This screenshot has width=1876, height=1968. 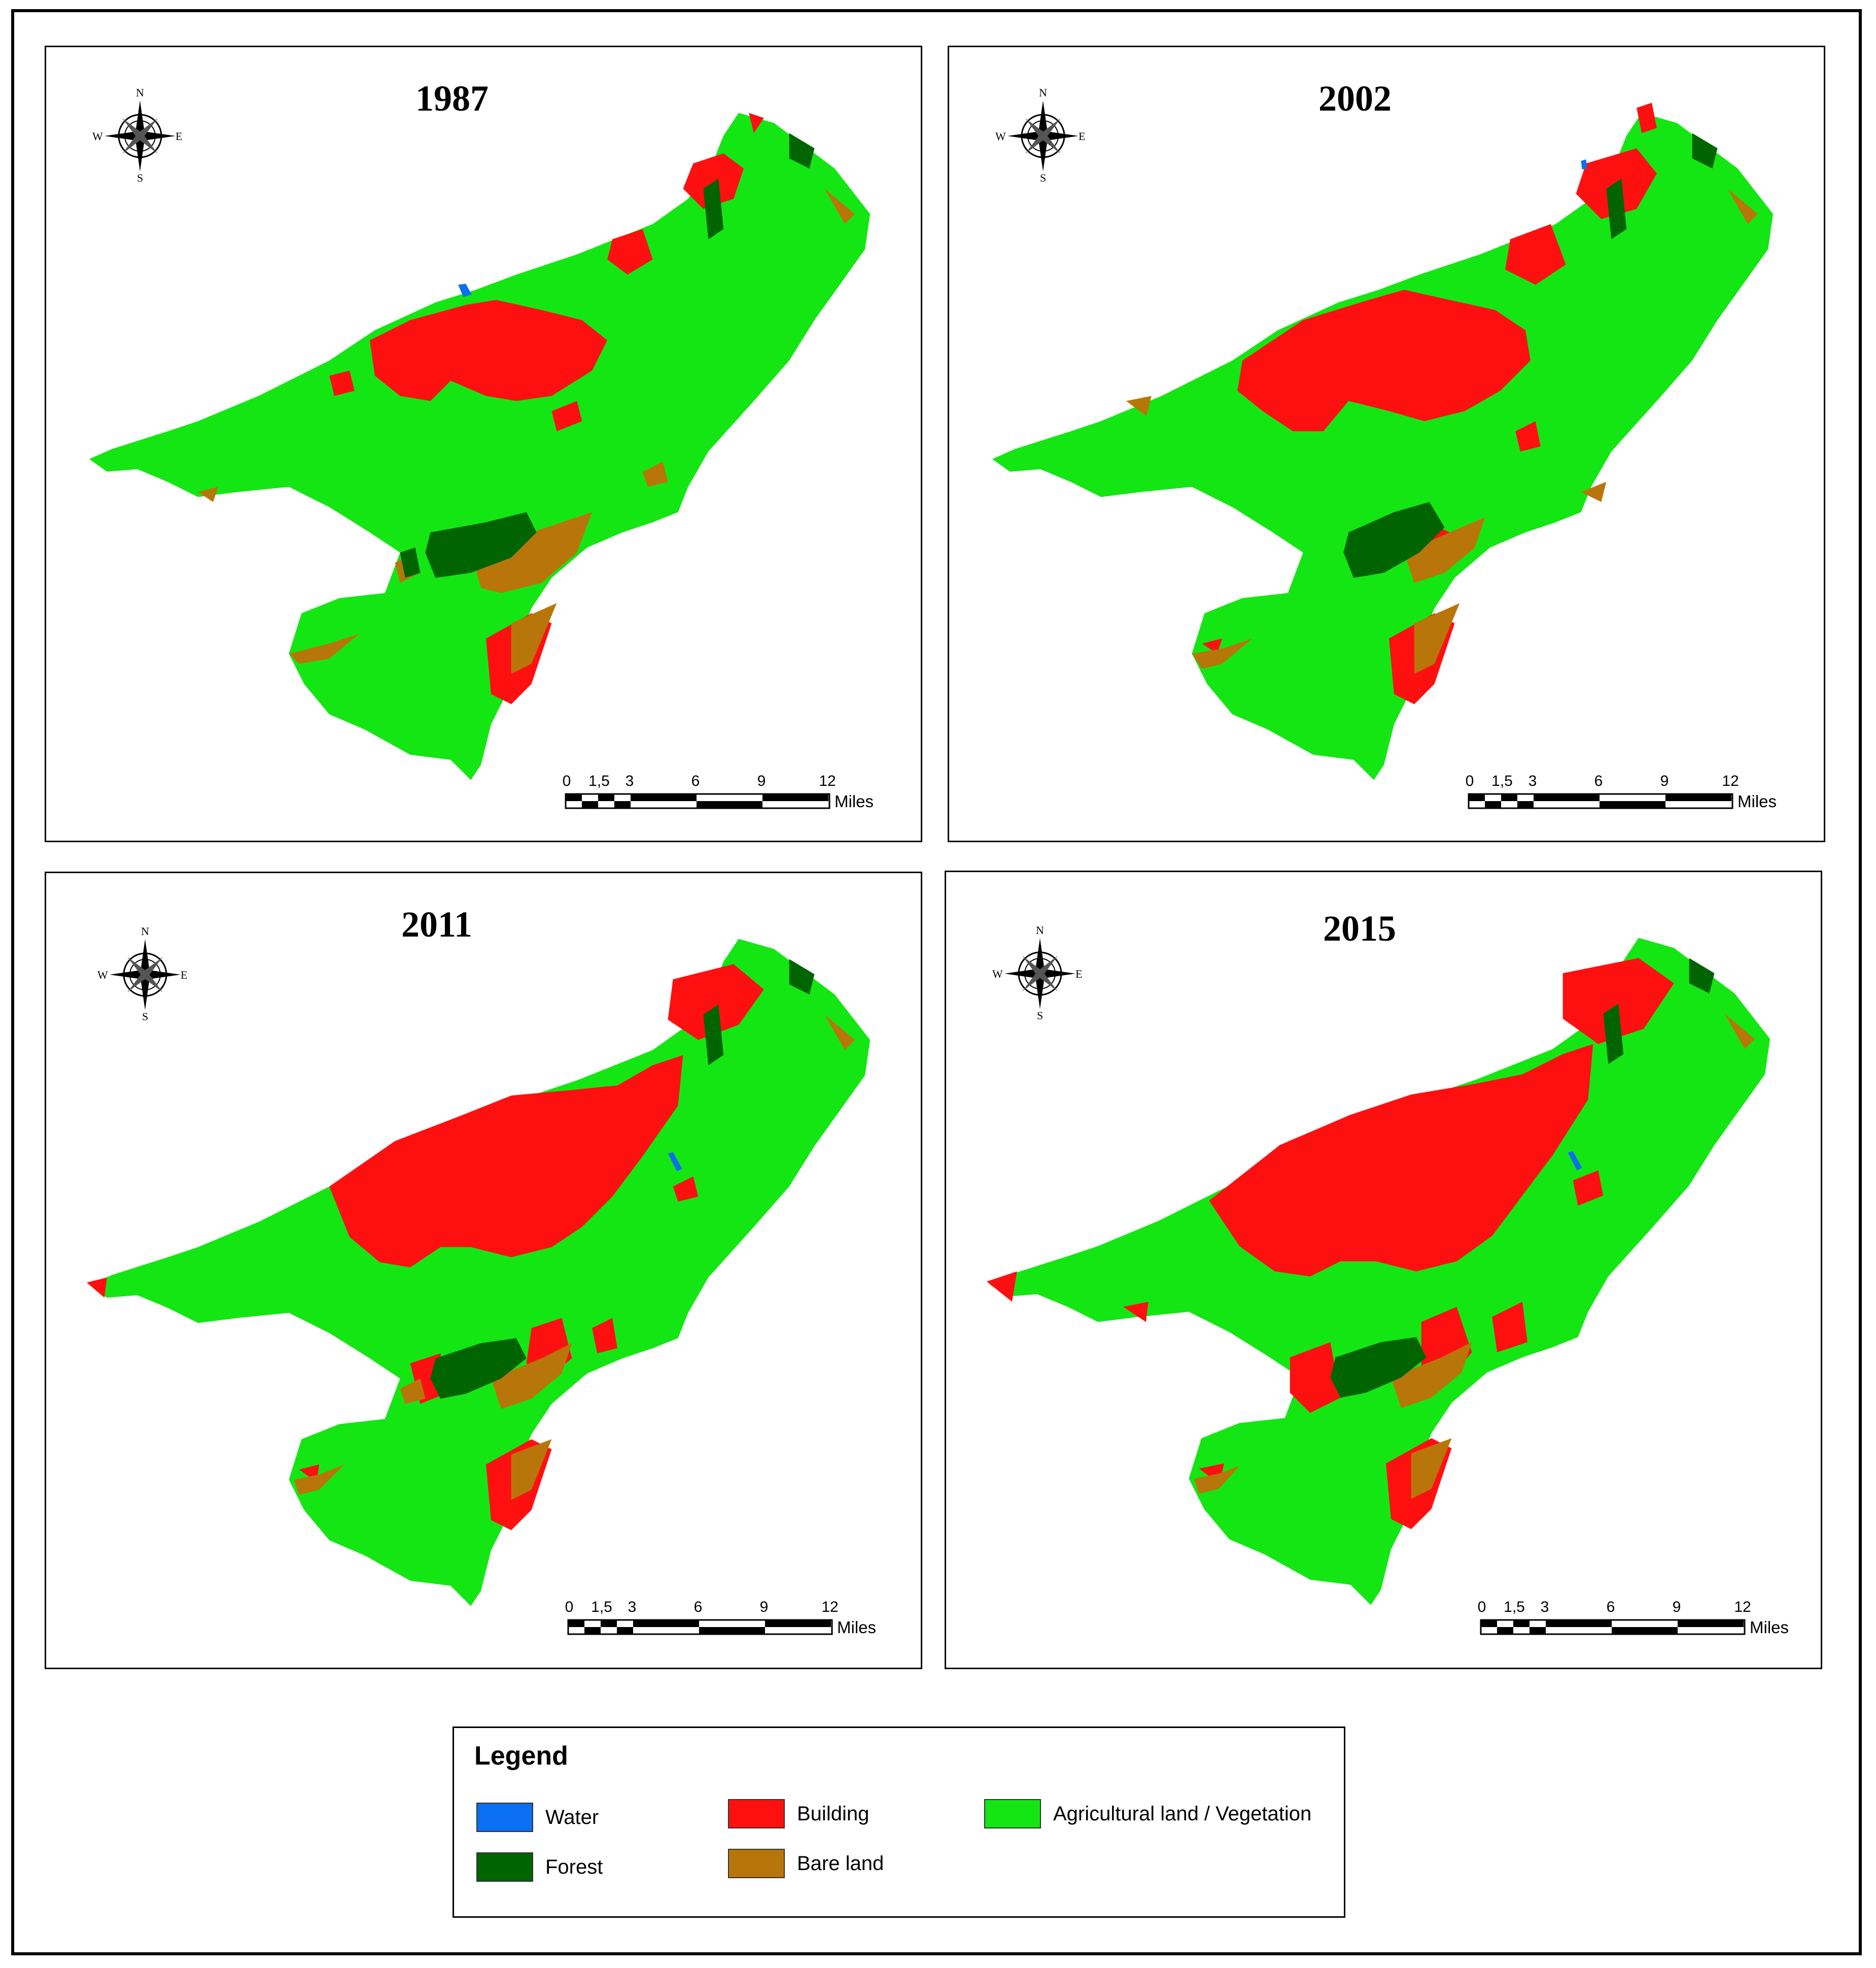 I want to click on legend-item-building: Building, so click(x=798, y=1813).